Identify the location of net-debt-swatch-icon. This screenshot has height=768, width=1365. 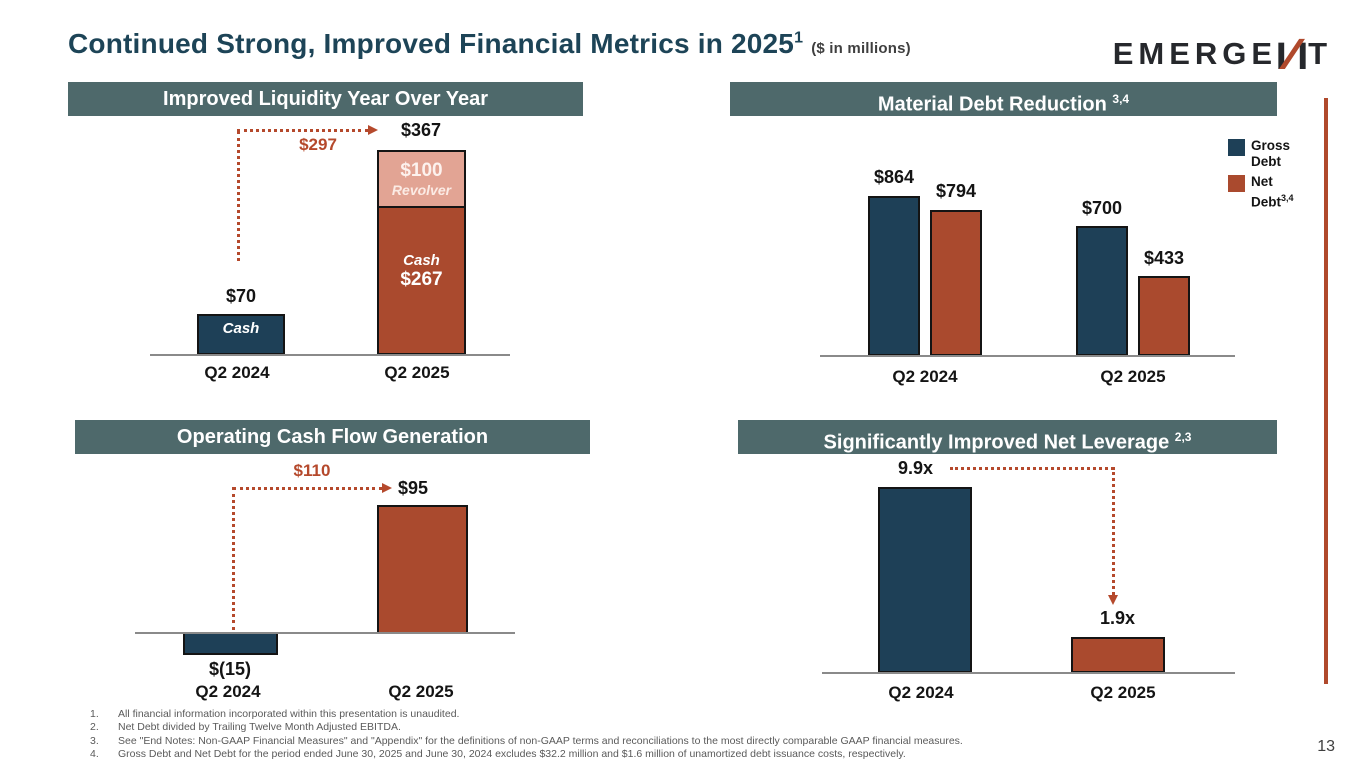
(1236, 183).